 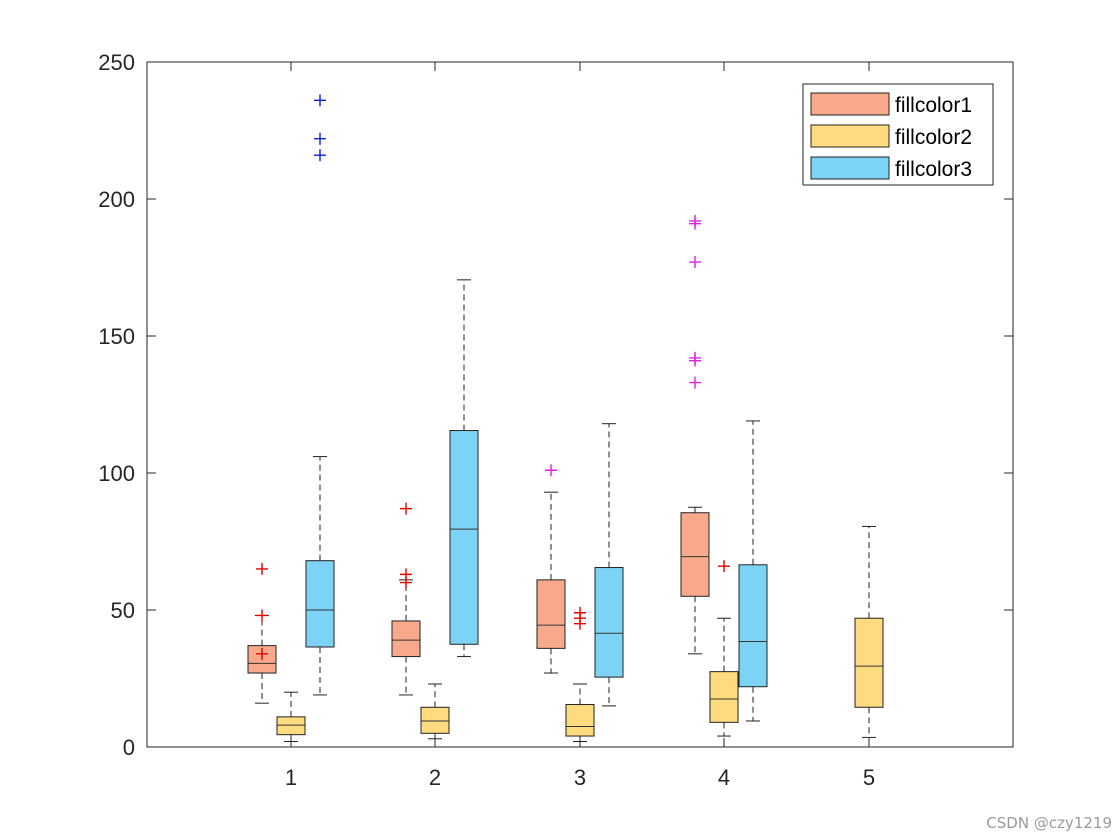 I want to click on legend: fillcolor1 fillcolor2 fillcolor3, so click(x=898, y=134).